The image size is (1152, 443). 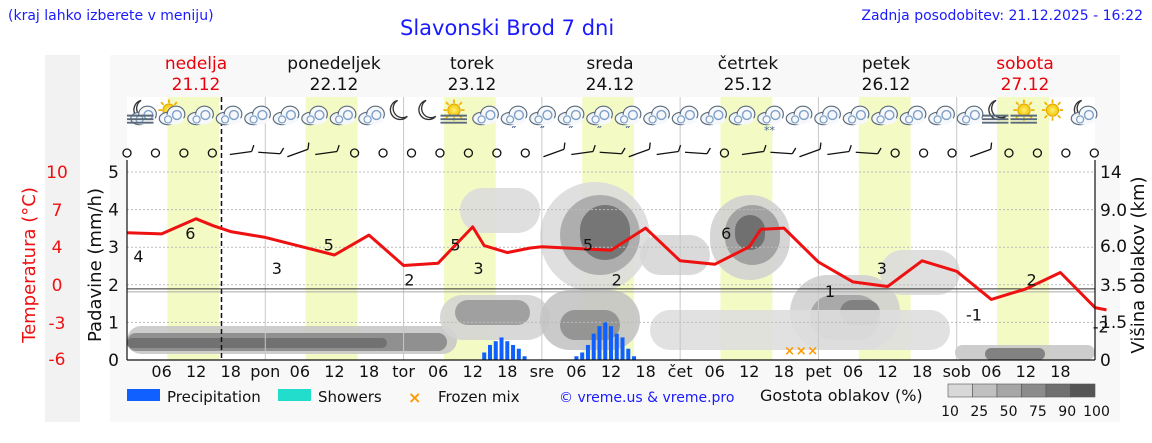 What do you see at coordinates (143, 395) in the screenshot?
I see `legend-precip-swatch` at bounding box center [143, 395].